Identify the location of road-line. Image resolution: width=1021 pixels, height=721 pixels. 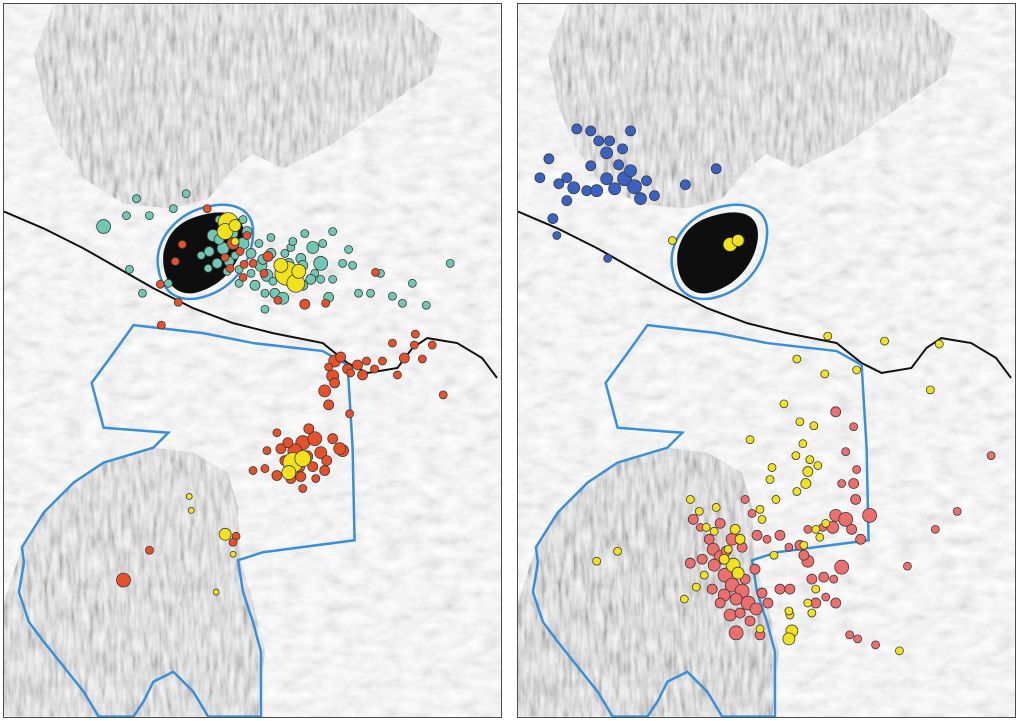
(251, 294).